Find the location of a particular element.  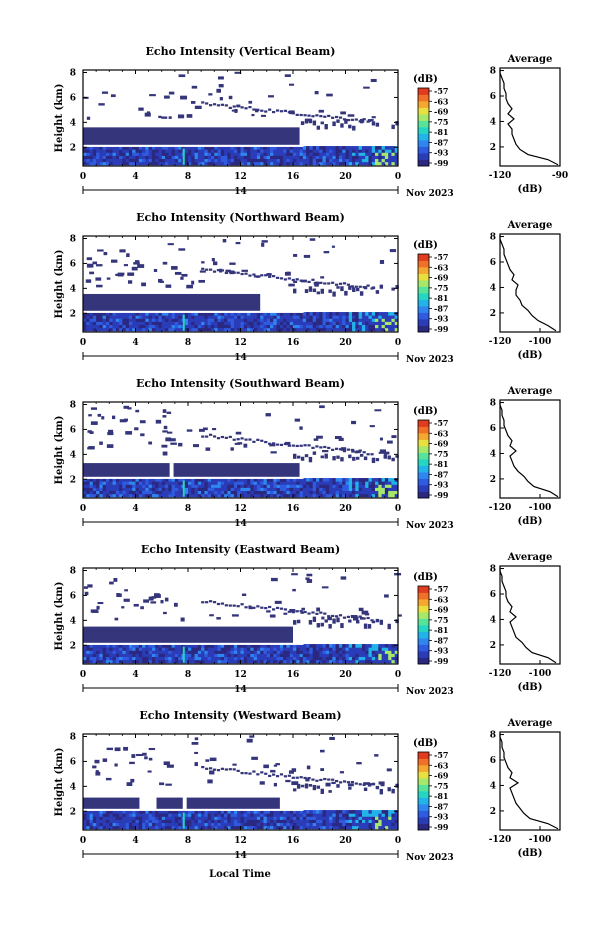

colorbar-tick-label: -57 is located at coordinates (441, 755).